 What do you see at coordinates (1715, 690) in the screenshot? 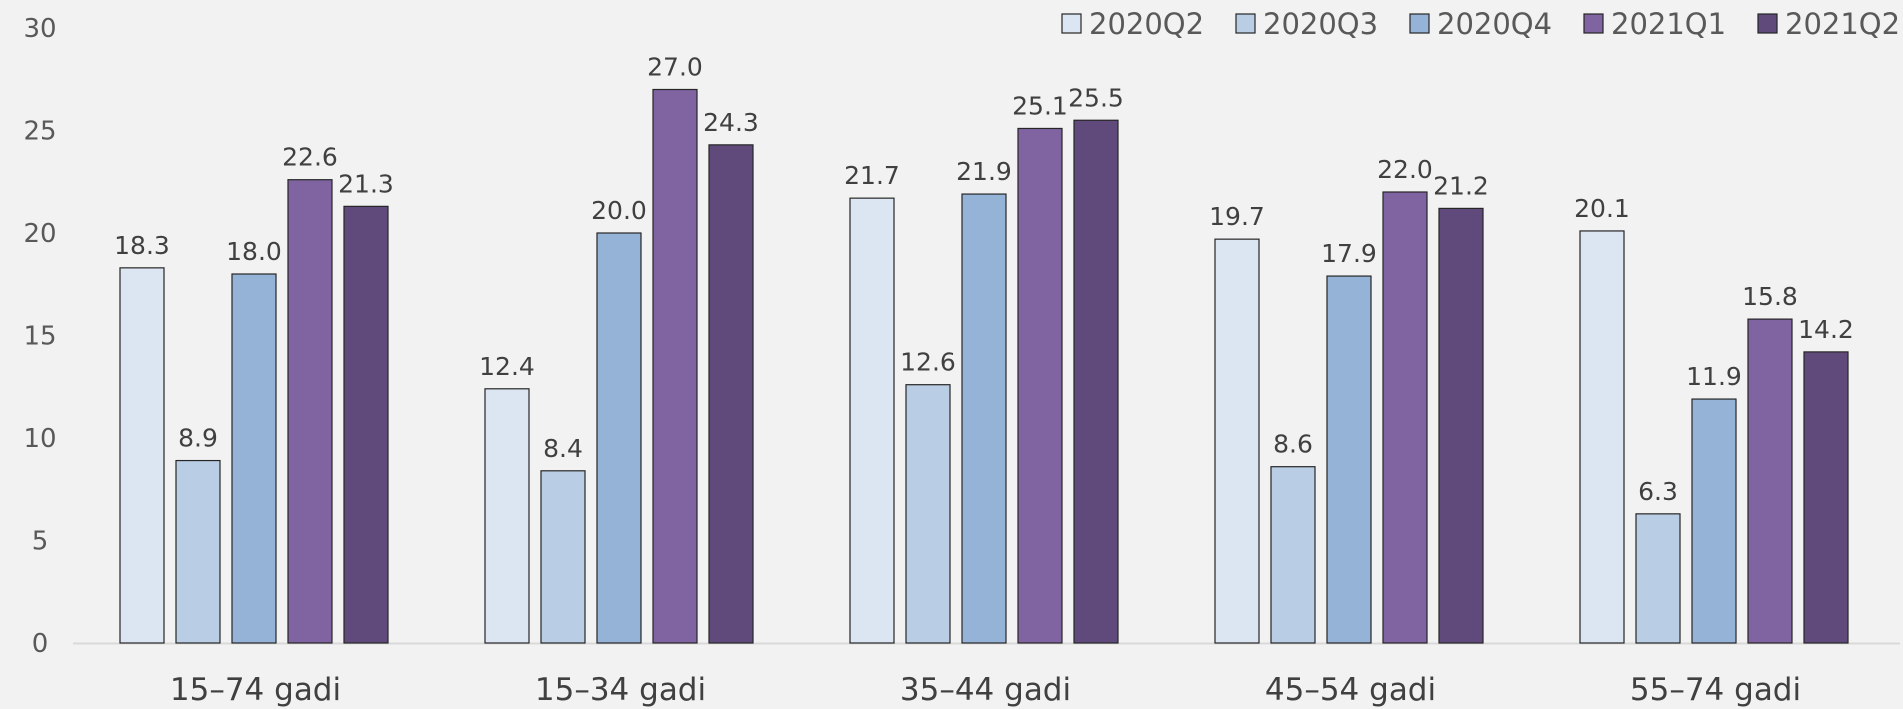
I see `category-label: 55–74 gadi` at bounding box center [1715, 690].